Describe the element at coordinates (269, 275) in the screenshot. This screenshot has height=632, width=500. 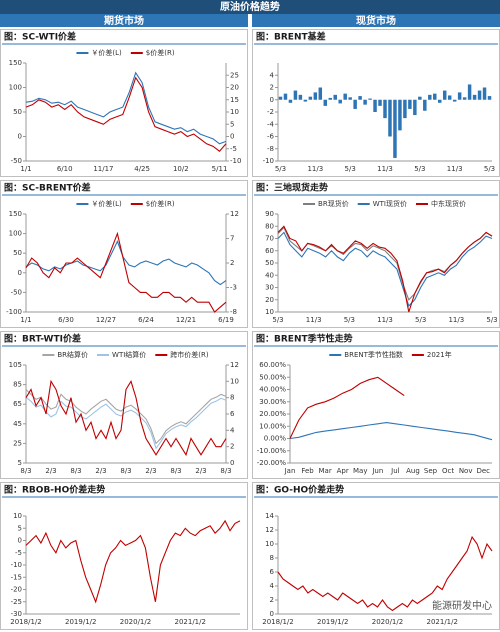
I see `y-tick-label: 40` at that location.